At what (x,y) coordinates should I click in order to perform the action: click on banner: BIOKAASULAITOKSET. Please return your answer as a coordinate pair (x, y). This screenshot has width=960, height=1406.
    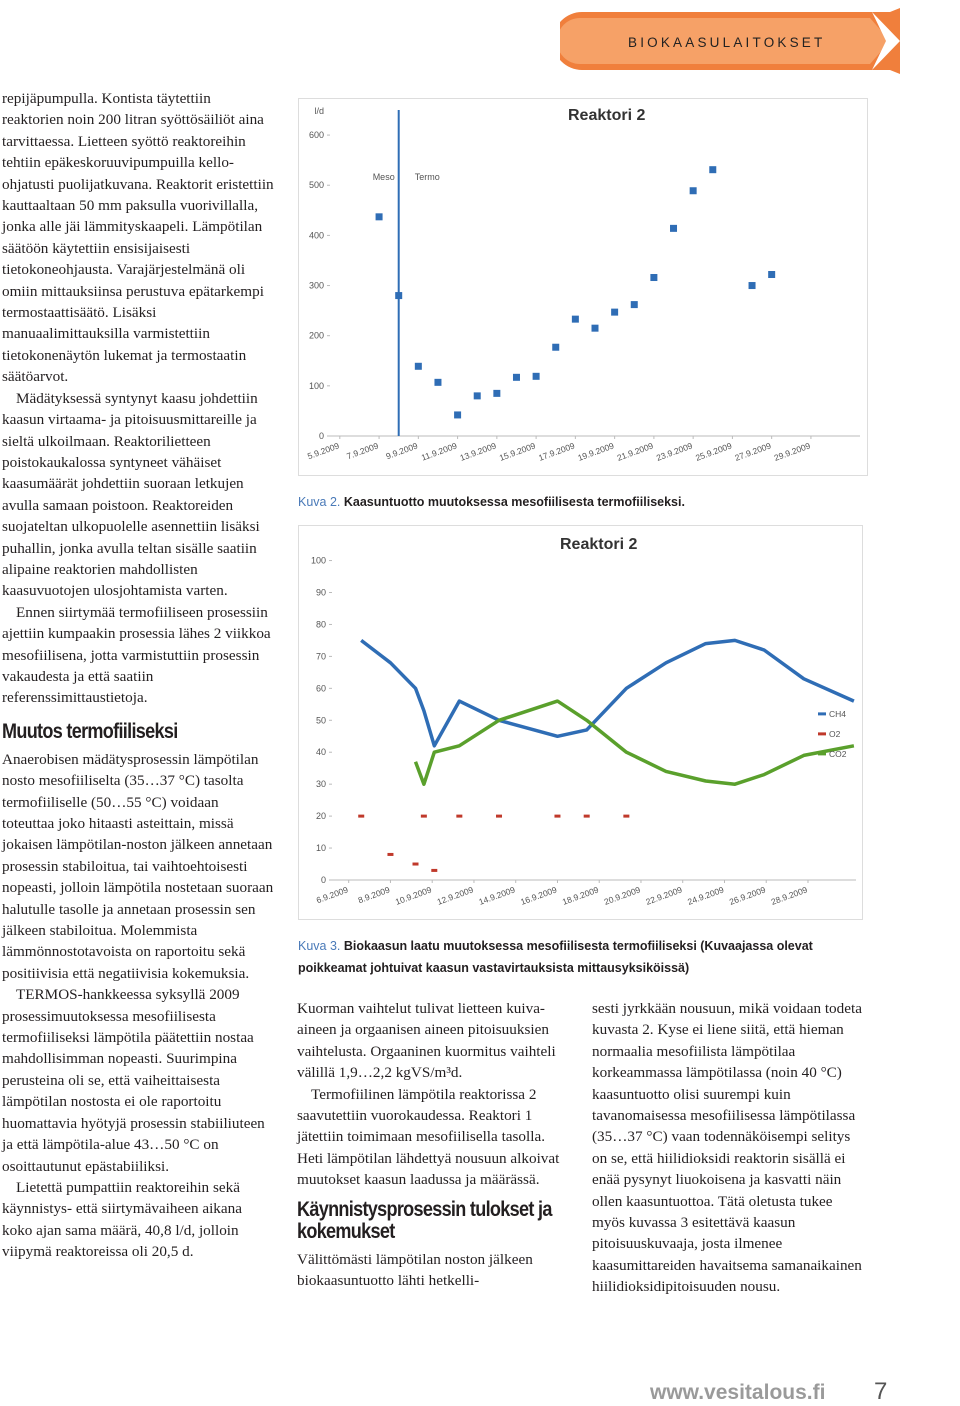
    Looking at the image, I should click on (730, 41).